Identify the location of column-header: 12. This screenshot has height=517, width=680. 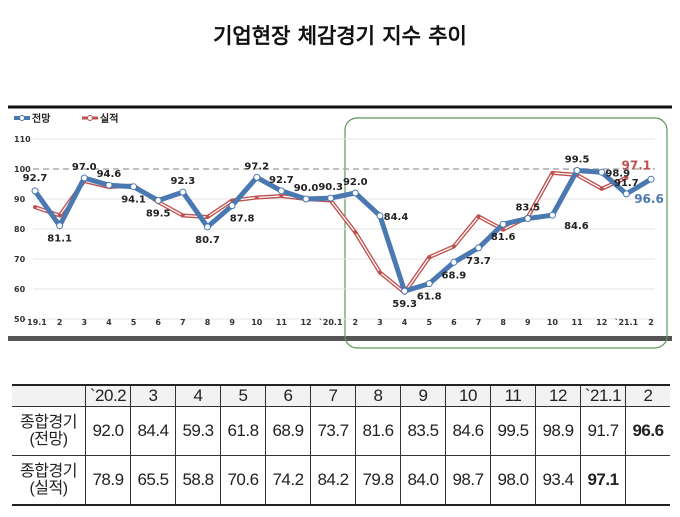
(558, 396).